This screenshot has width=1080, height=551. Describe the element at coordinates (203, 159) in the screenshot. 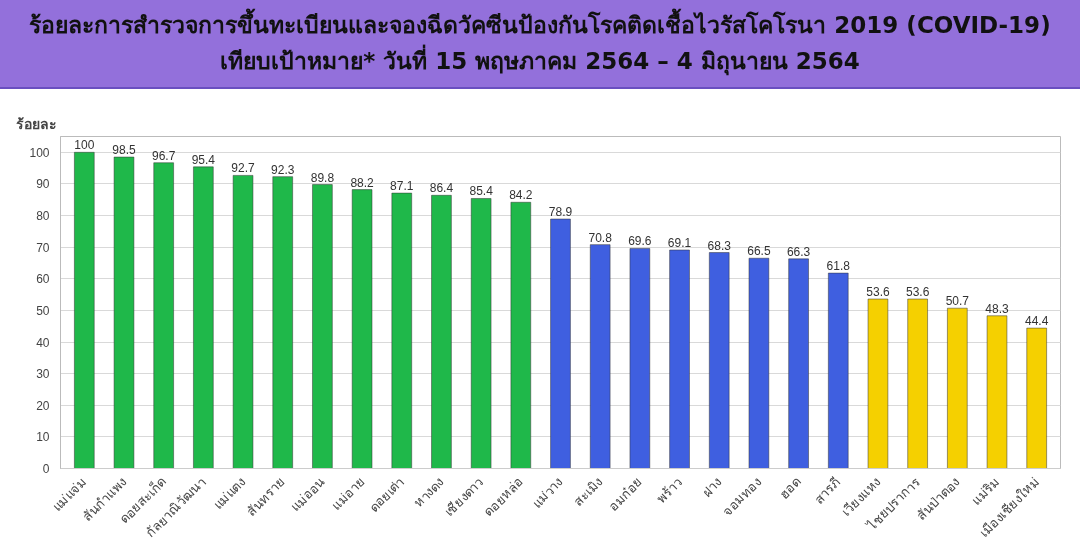

I see `data-label: 95.4` at that location.